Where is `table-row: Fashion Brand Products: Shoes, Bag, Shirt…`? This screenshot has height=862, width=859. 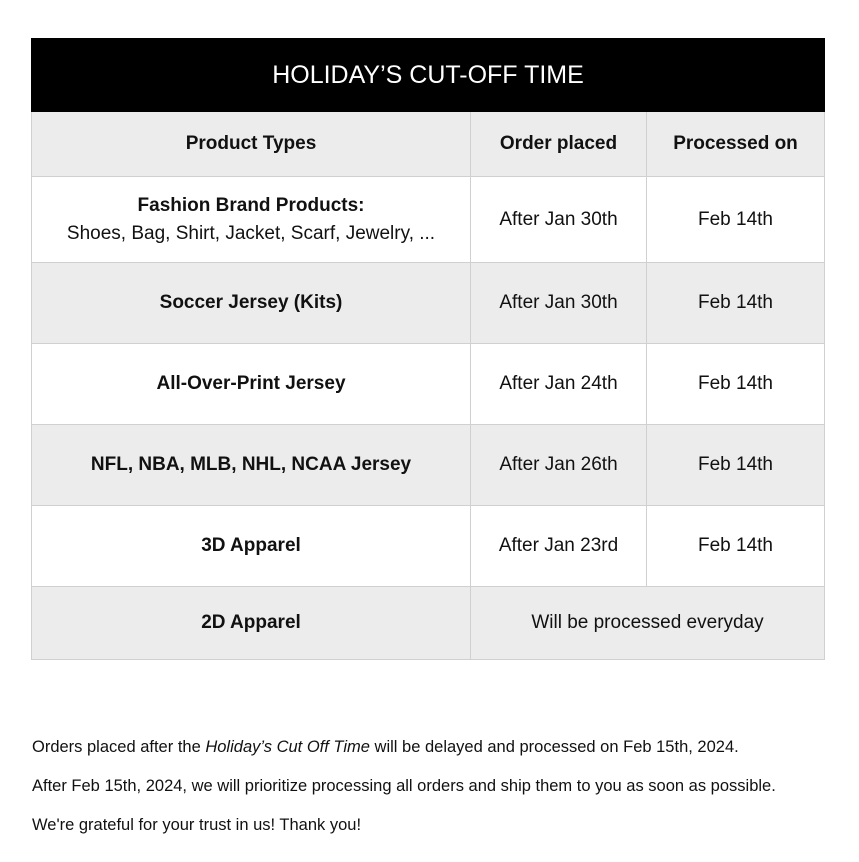
table-row: Fashion Brand Products: Shoes, Bag, Shirt… is located at coordinates (428, 219).